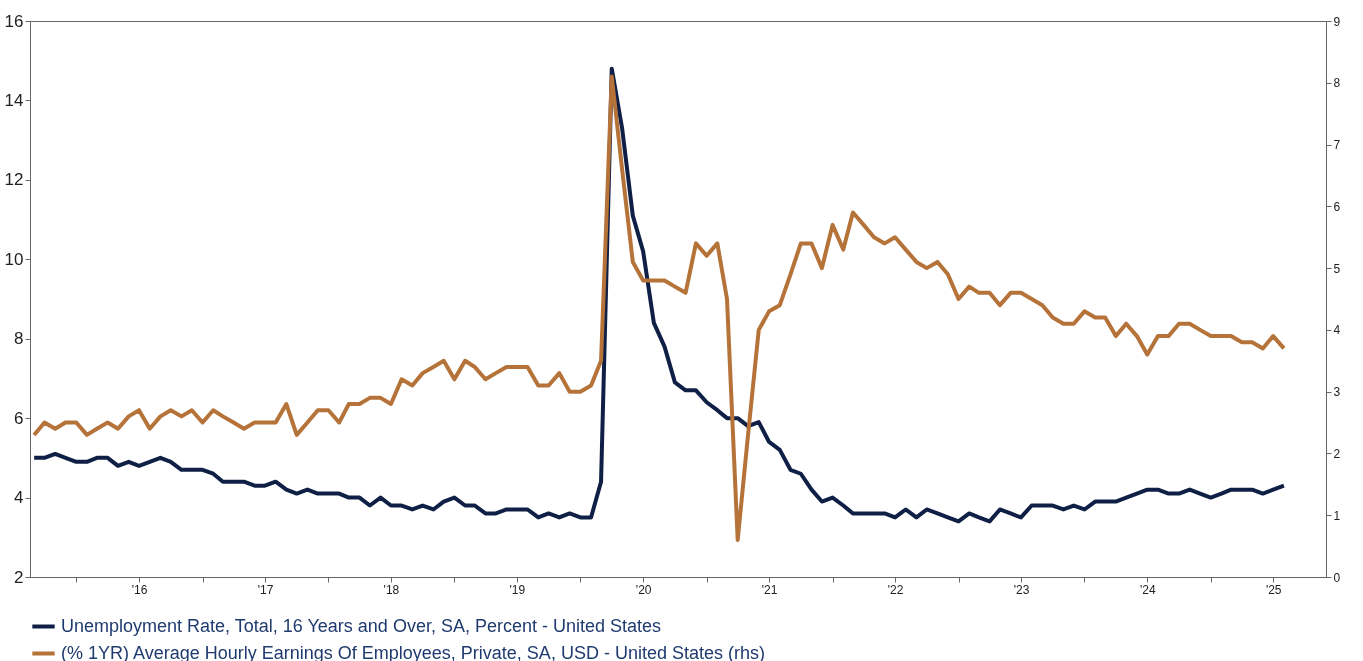 Image resolution: width=1363 pixels, height=661 pixels. Describe the element at coordinates (14, 21) in the screenshot. I see `y-tick-label: 16` at that location.